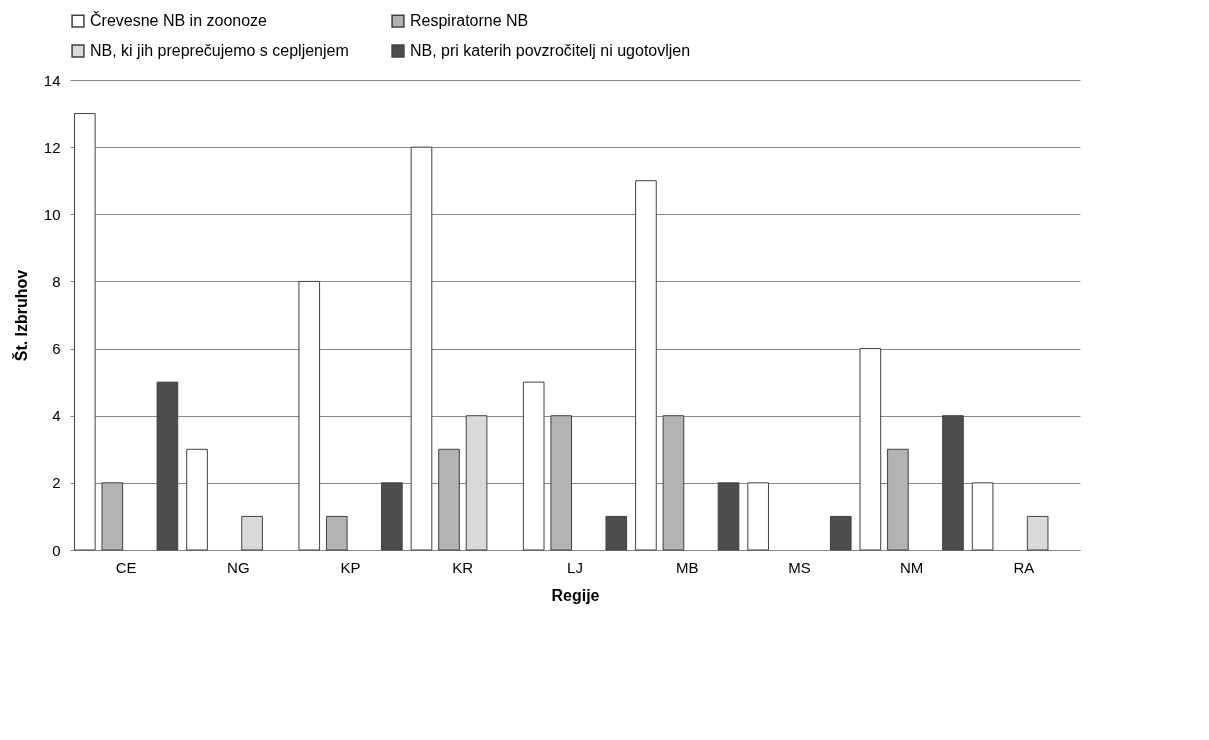  Describe the element at coordinates (799, 567) in the screenshot. I see `x-tick-label: MS` at that location.